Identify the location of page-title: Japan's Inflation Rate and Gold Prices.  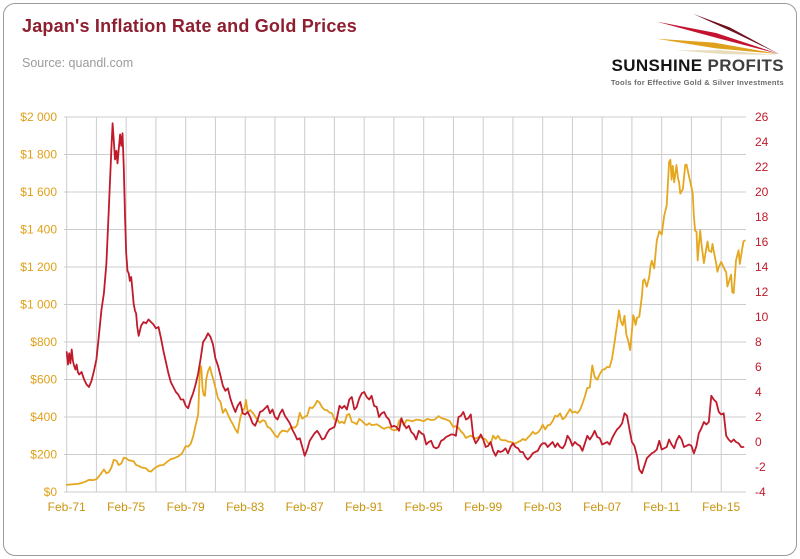
(189, 26).